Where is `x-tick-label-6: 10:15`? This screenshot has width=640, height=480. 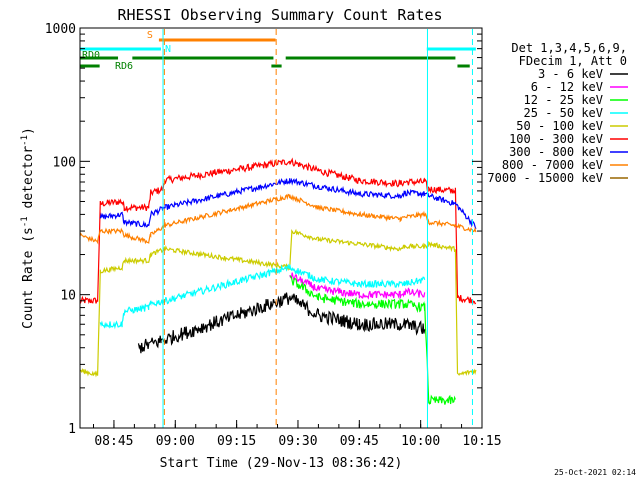
x-tick-label-6: 10:15 is located at coordinates (481, 441).